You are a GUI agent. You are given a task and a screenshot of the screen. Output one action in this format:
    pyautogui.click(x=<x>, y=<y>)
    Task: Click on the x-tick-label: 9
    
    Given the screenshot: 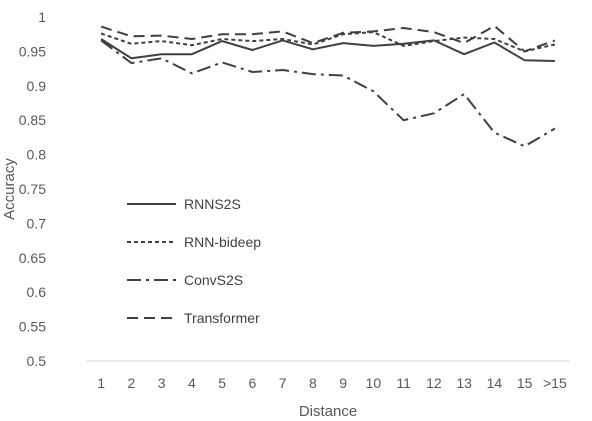 What is the action you would take?
    pyautogui.click(x=343, y=383)
    